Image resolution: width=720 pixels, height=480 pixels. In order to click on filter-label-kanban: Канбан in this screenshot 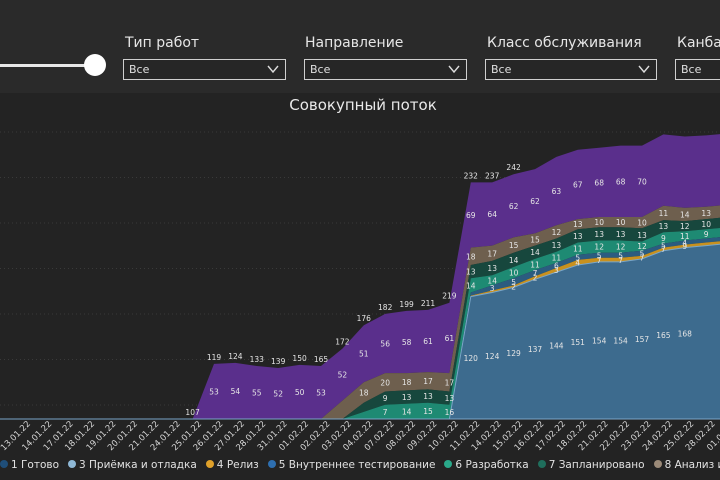, I will do `click(698, 43)`.